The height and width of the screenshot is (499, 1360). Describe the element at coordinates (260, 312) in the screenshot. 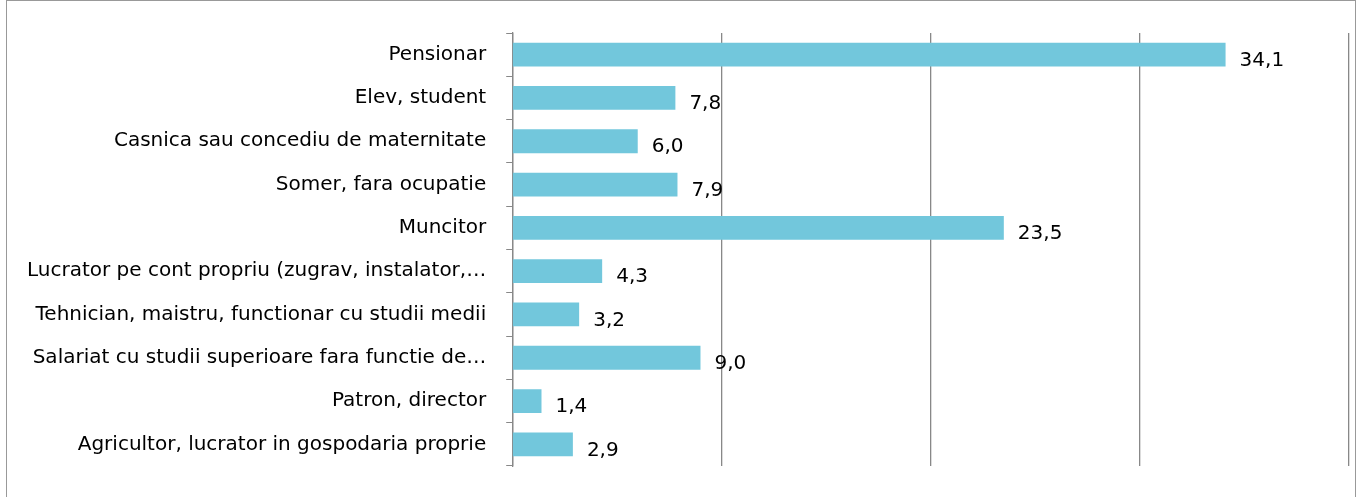

I see `y-tick-label: Tehnician, maistru, functionar cu studii medii` at that location.